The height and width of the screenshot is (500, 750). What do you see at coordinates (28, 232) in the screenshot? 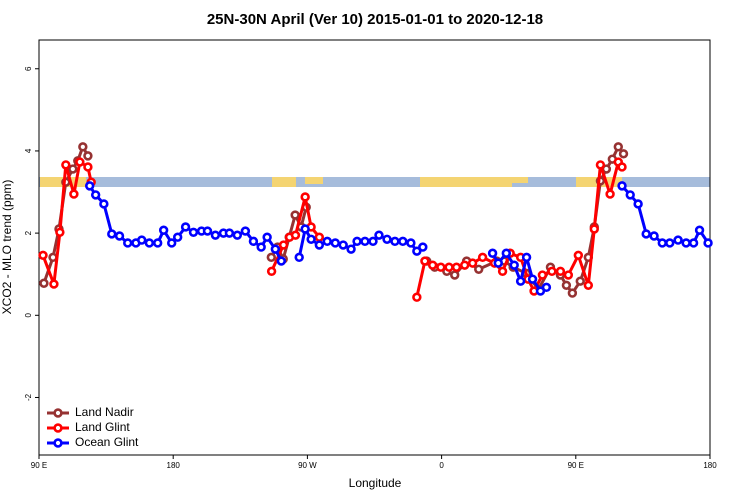
I see `y-tick-label: 2` at bounding box center [28, 232].